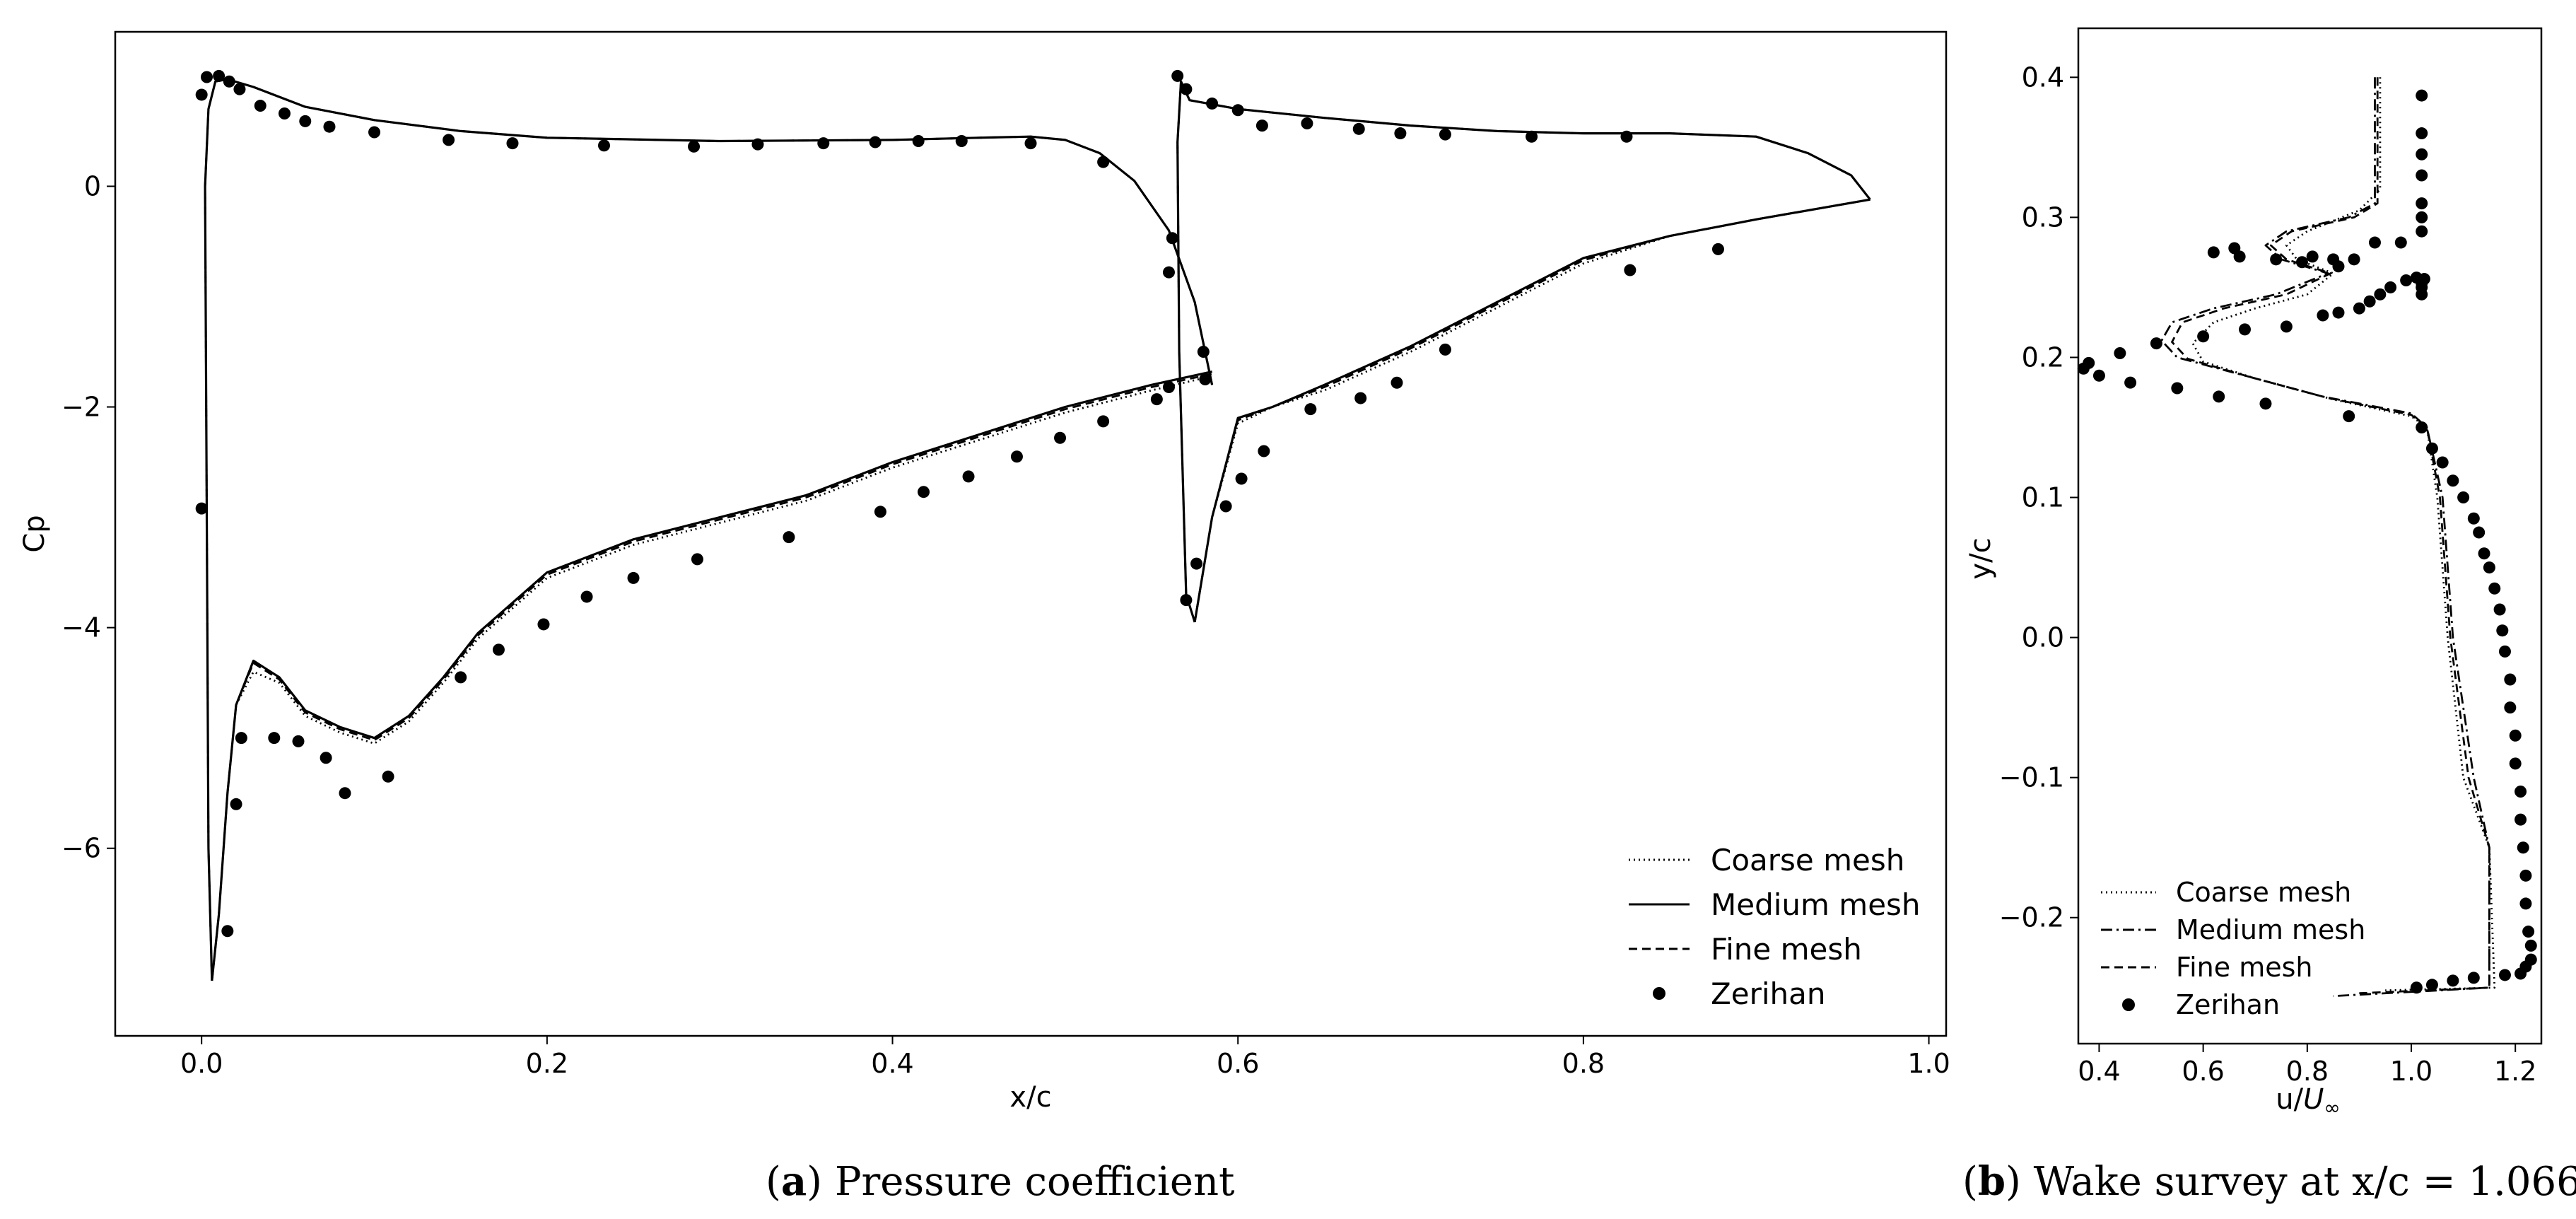  I want to click on panel-b-x-tick-label: 0.4, so click(2099, 1071).